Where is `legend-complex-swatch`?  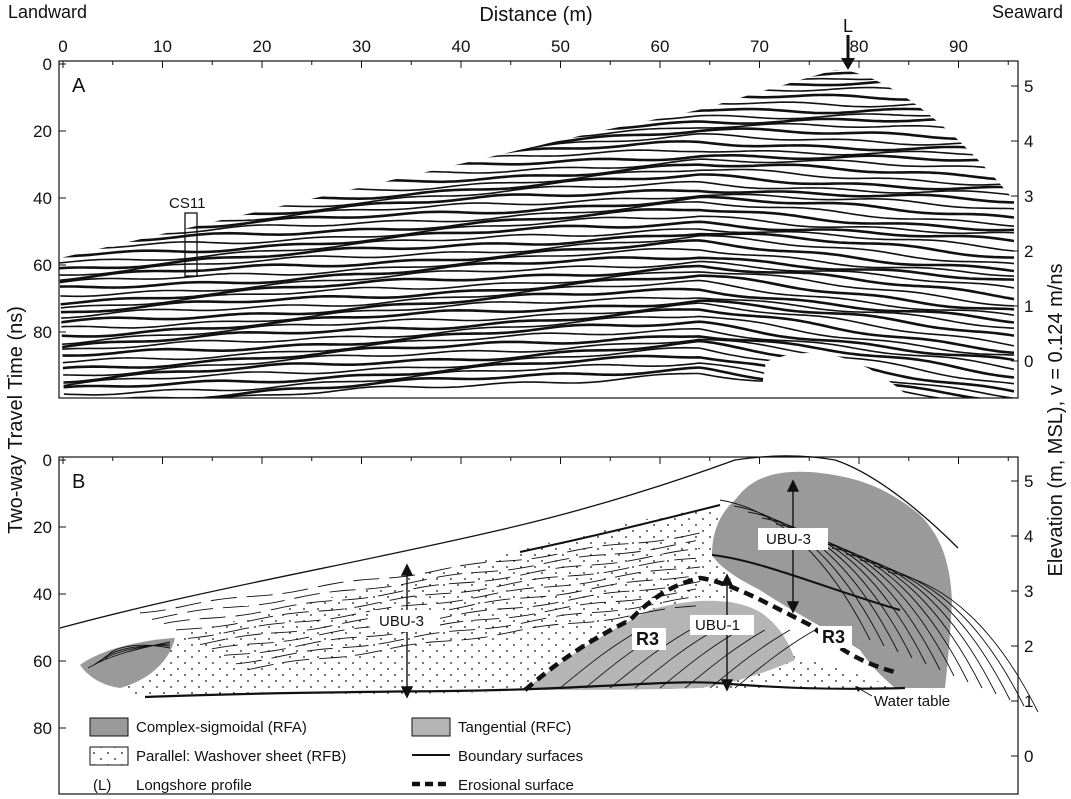
legend-complex-swatch is located at coordinates (109, 727).